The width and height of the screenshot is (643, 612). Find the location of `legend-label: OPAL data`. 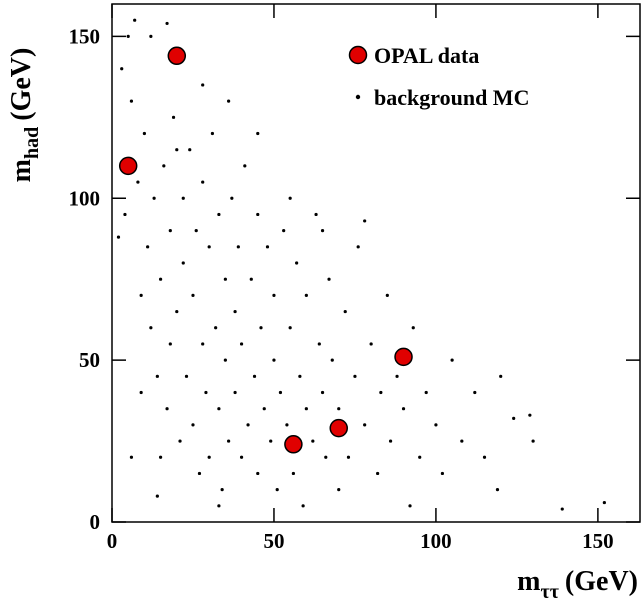

legend-label: OPAL data is located at coordinates (426, 55).